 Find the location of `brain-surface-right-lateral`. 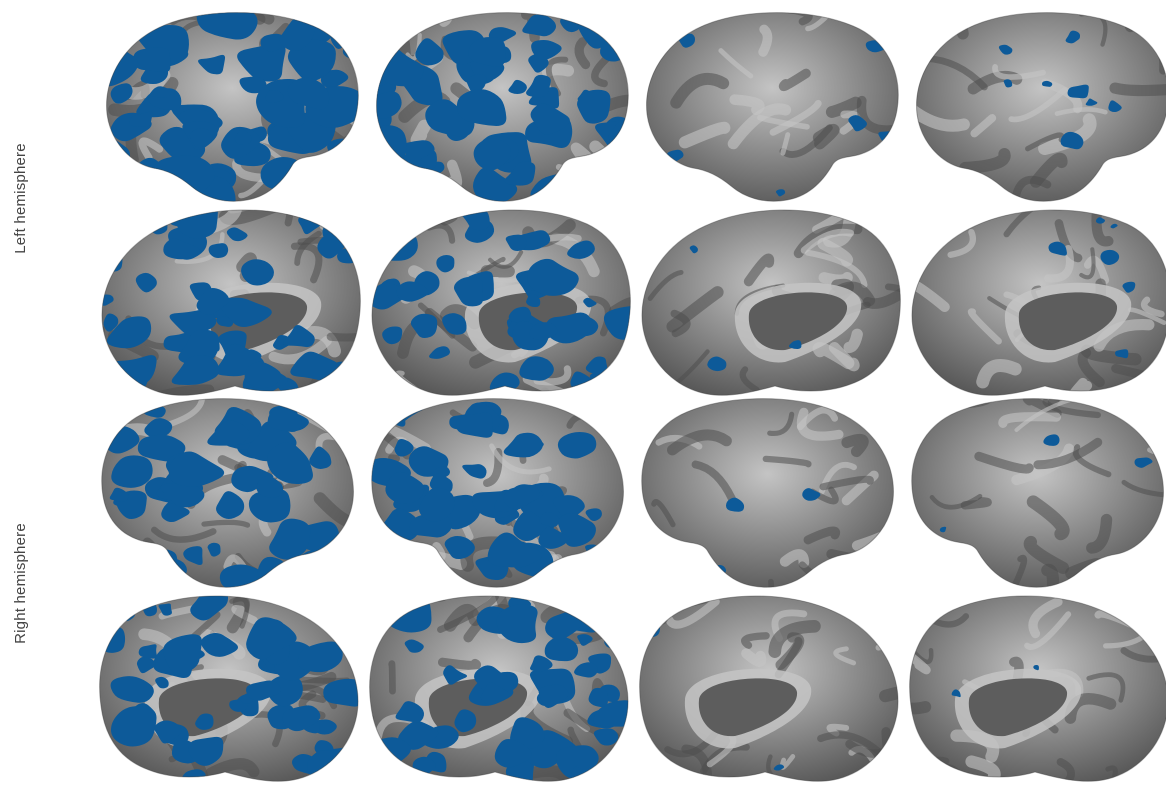

brain-surface-right-lateral is located at coordinates (1037, 493).